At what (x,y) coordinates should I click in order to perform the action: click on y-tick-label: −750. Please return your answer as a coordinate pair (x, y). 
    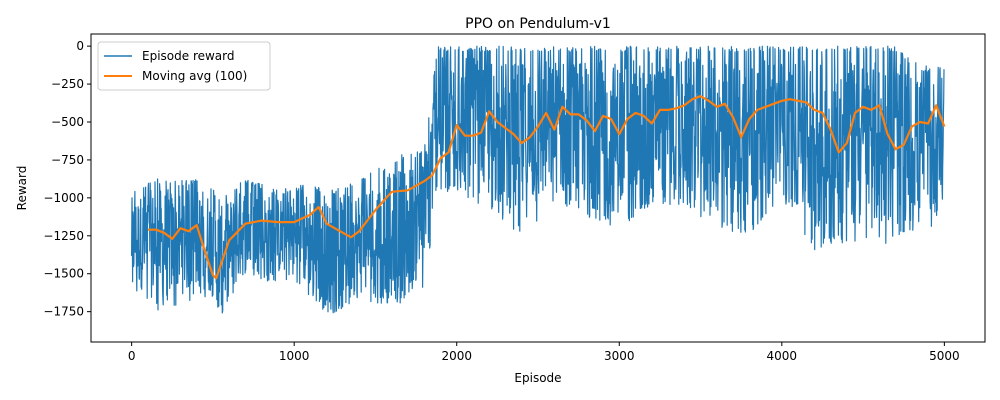
    Looking at the image, I should click on (67, 160).